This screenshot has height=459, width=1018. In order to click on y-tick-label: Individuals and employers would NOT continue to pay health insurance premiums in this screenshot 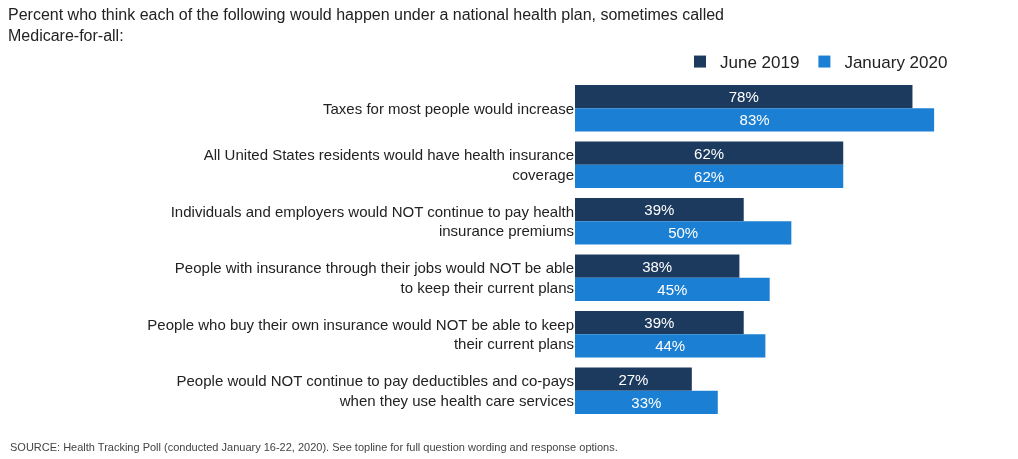, I will do `click(372, 221)`.